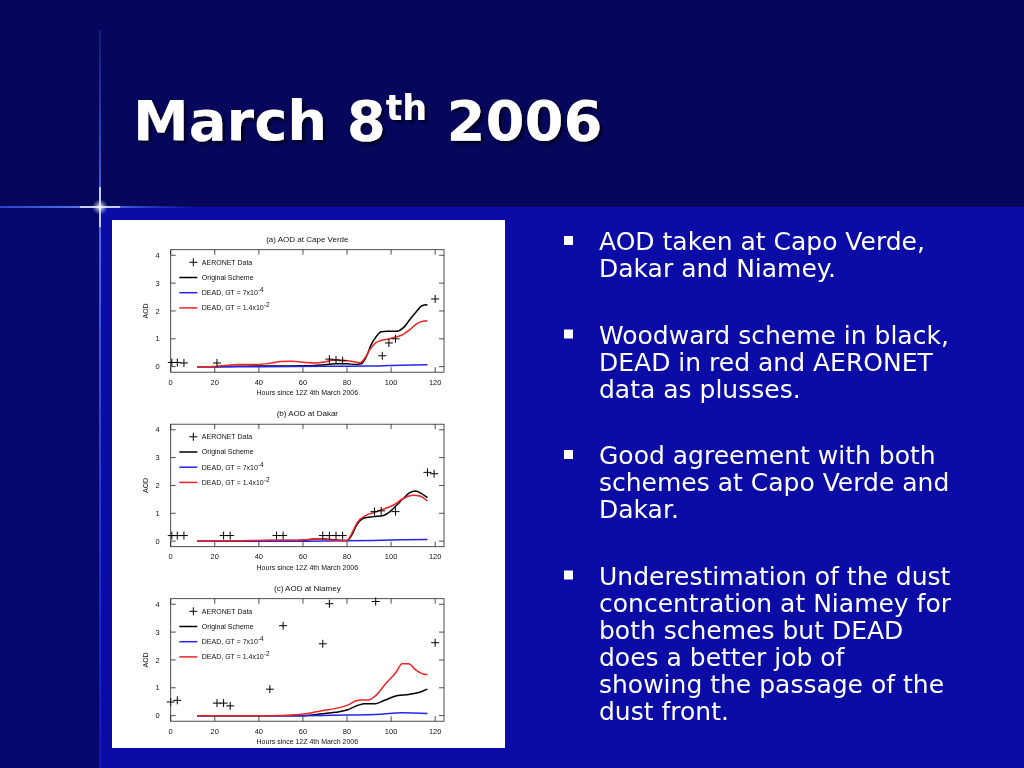 This screenshot has width=1024, height=768. Describe the element at coordinates (775, 643) in the screenshot. I see `text: Underestimation of the dust concentration at Niamey for both schemes but DEAD does a better job of showing the passage of the dust front.` at that location.